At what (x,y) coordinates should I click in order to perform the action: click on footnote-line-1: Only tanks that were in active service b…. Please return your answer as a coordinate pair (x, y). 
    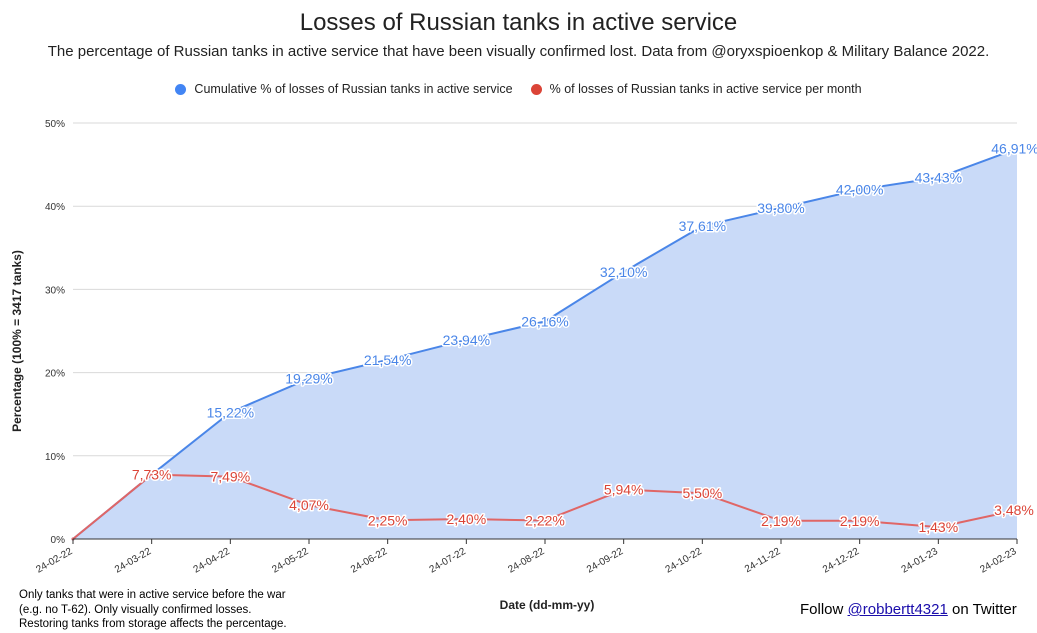
    Looking at the image, I should click on (152, 595).